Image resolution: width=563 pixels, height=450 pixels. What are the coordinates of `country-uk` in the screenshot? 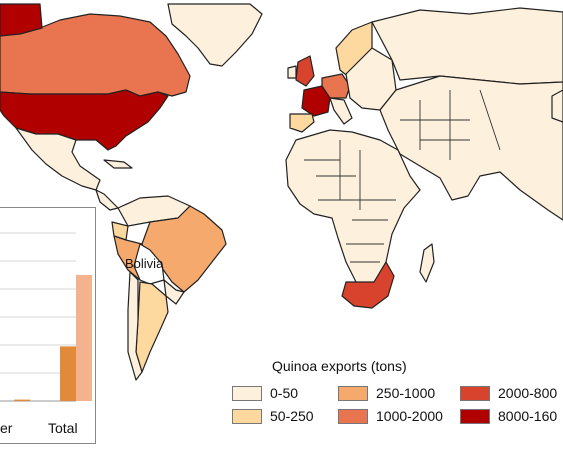 It's located at (305, 71).